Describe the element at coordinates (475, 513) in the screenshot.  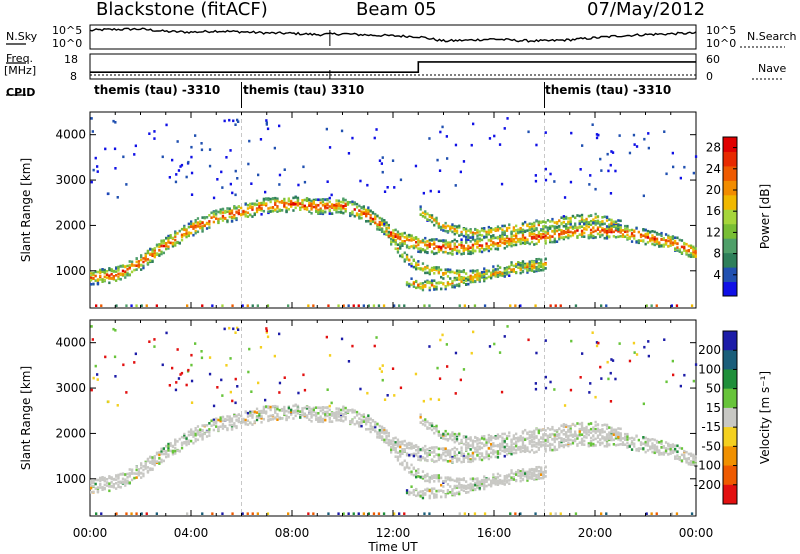
I see `velocity-nearrange-cell` at that location.